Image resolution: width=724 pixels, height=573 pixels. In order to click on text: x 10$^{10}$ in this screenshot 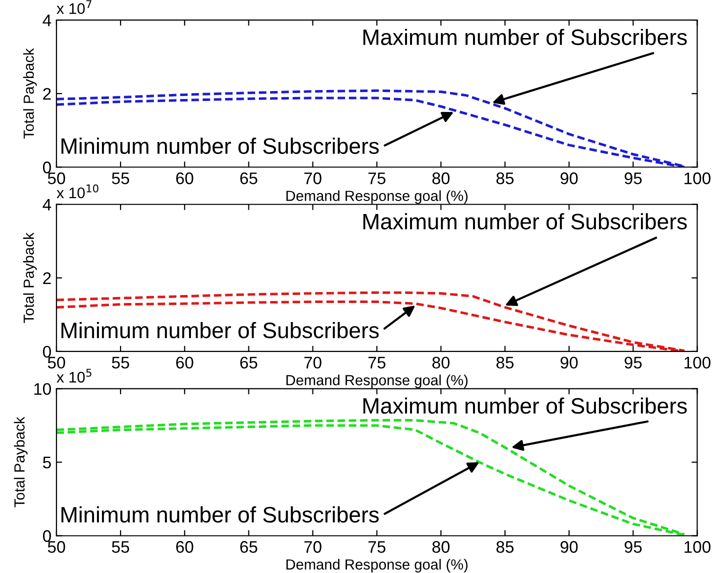, I will do `click(77, 191)`.